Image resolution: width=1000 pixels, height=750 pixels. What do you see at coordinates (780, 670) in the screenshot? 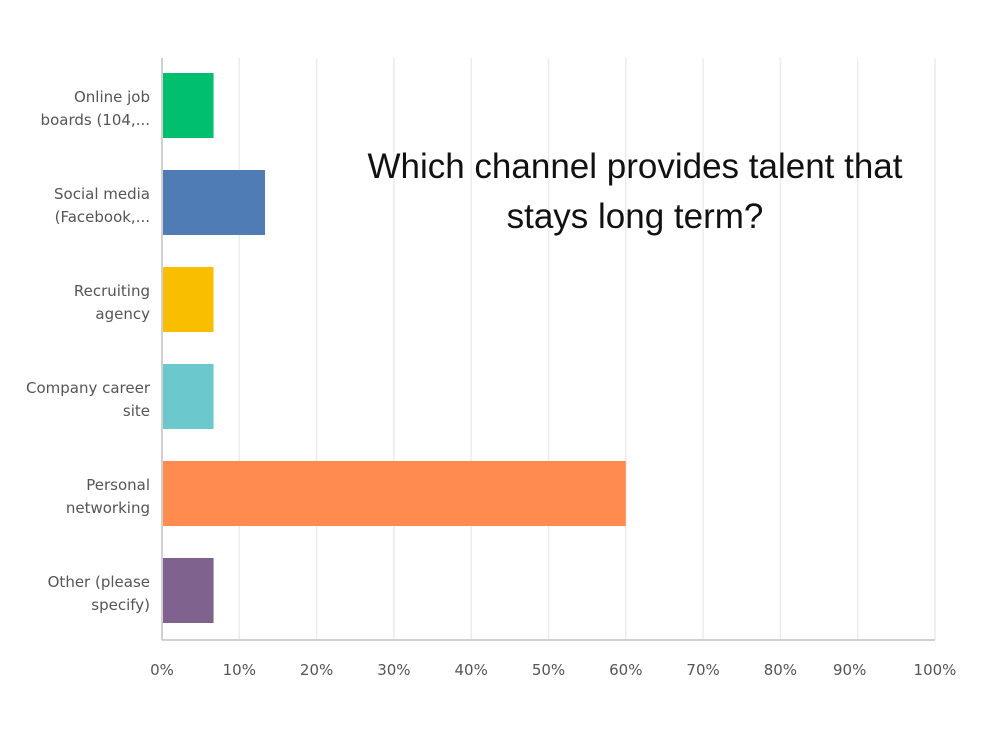
I see `x-tick-label: 80%` at bounding box center [780, 670].